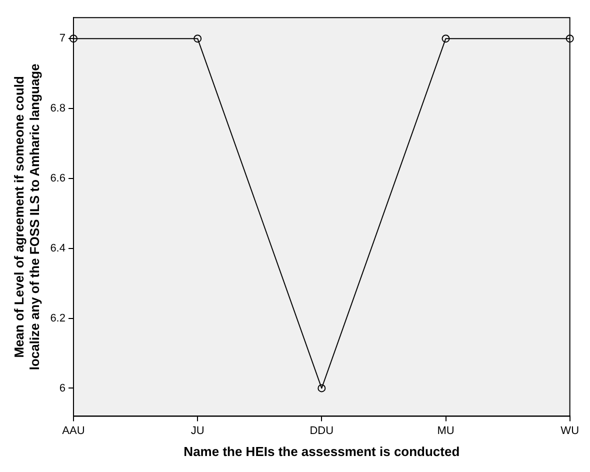  I want to click on y-tick-label: 6.2, so click(58, 318).